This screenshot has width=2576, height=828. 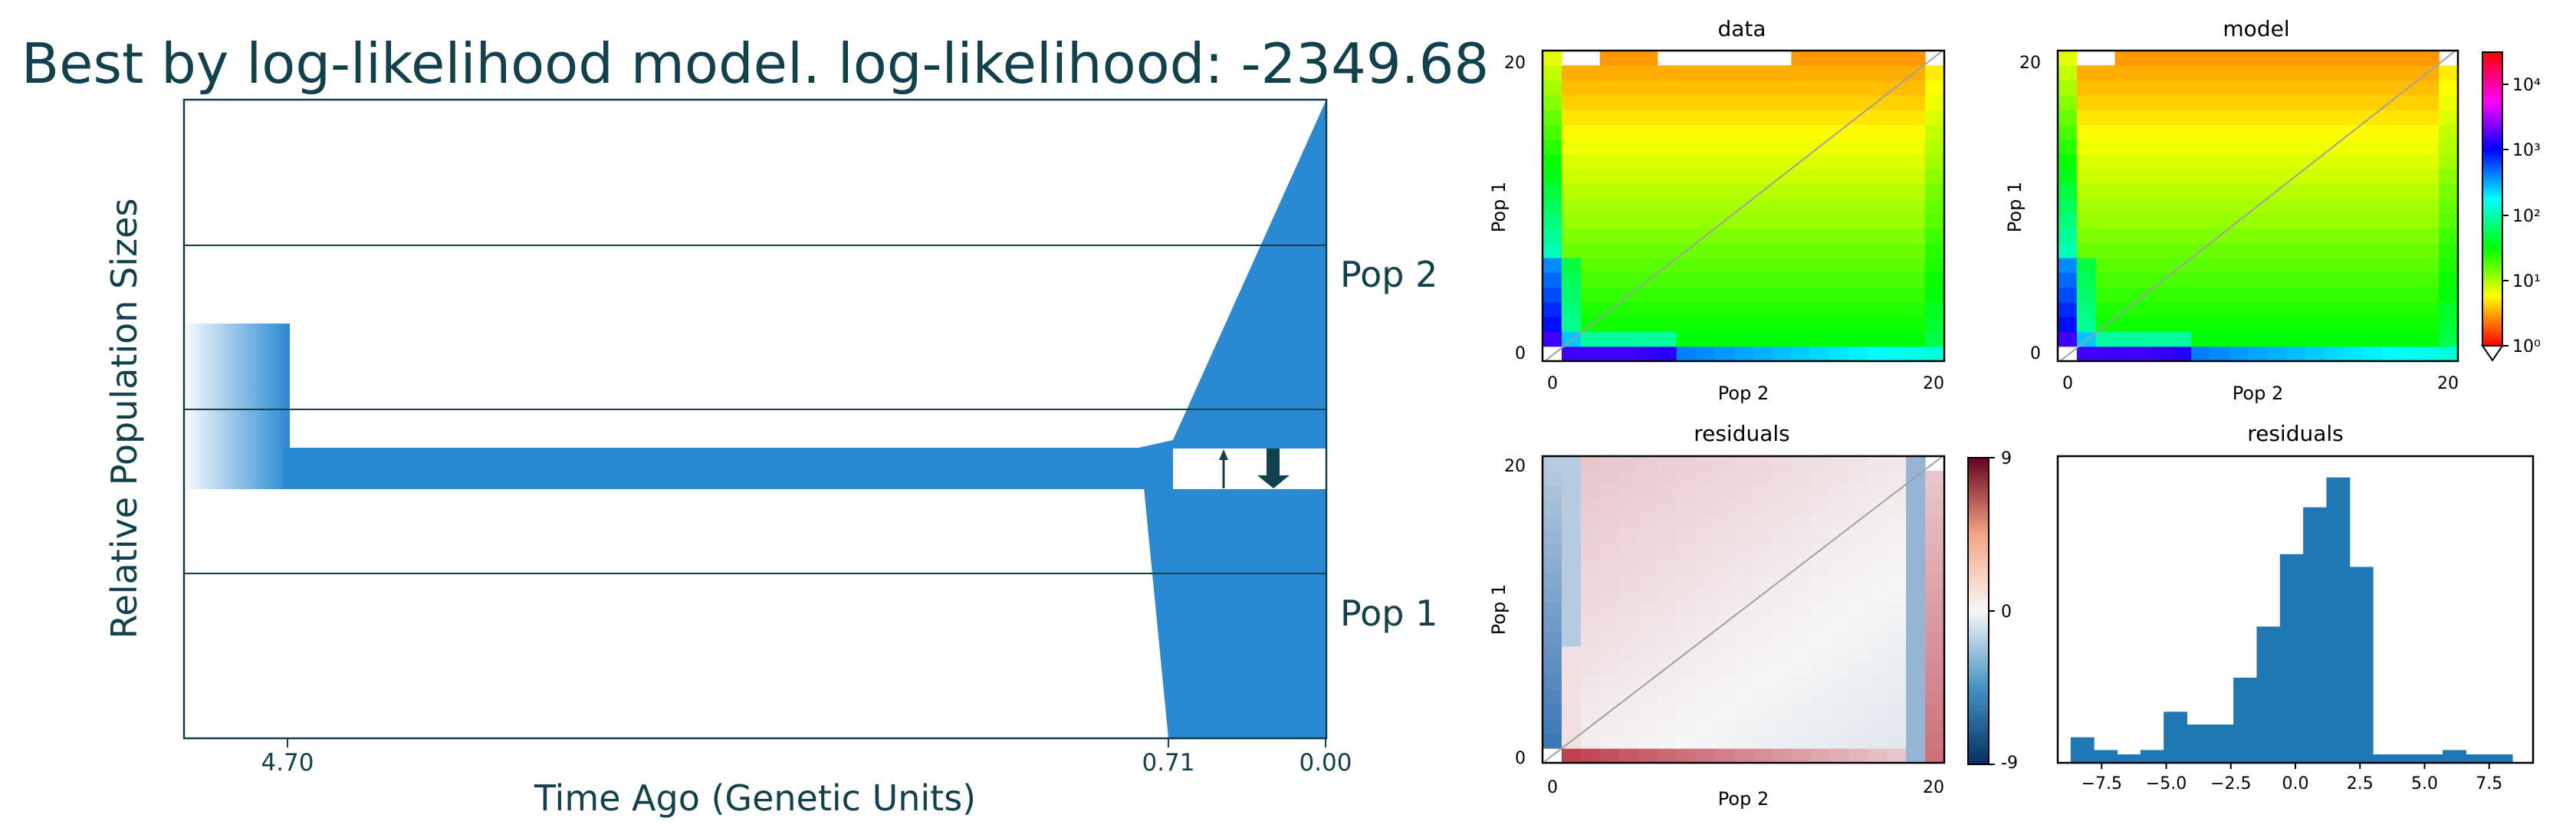 What do you see at coordinates (1979, 611) in the screenshot?
I see `residual-colorbar` at bounding box center [1979, 611].